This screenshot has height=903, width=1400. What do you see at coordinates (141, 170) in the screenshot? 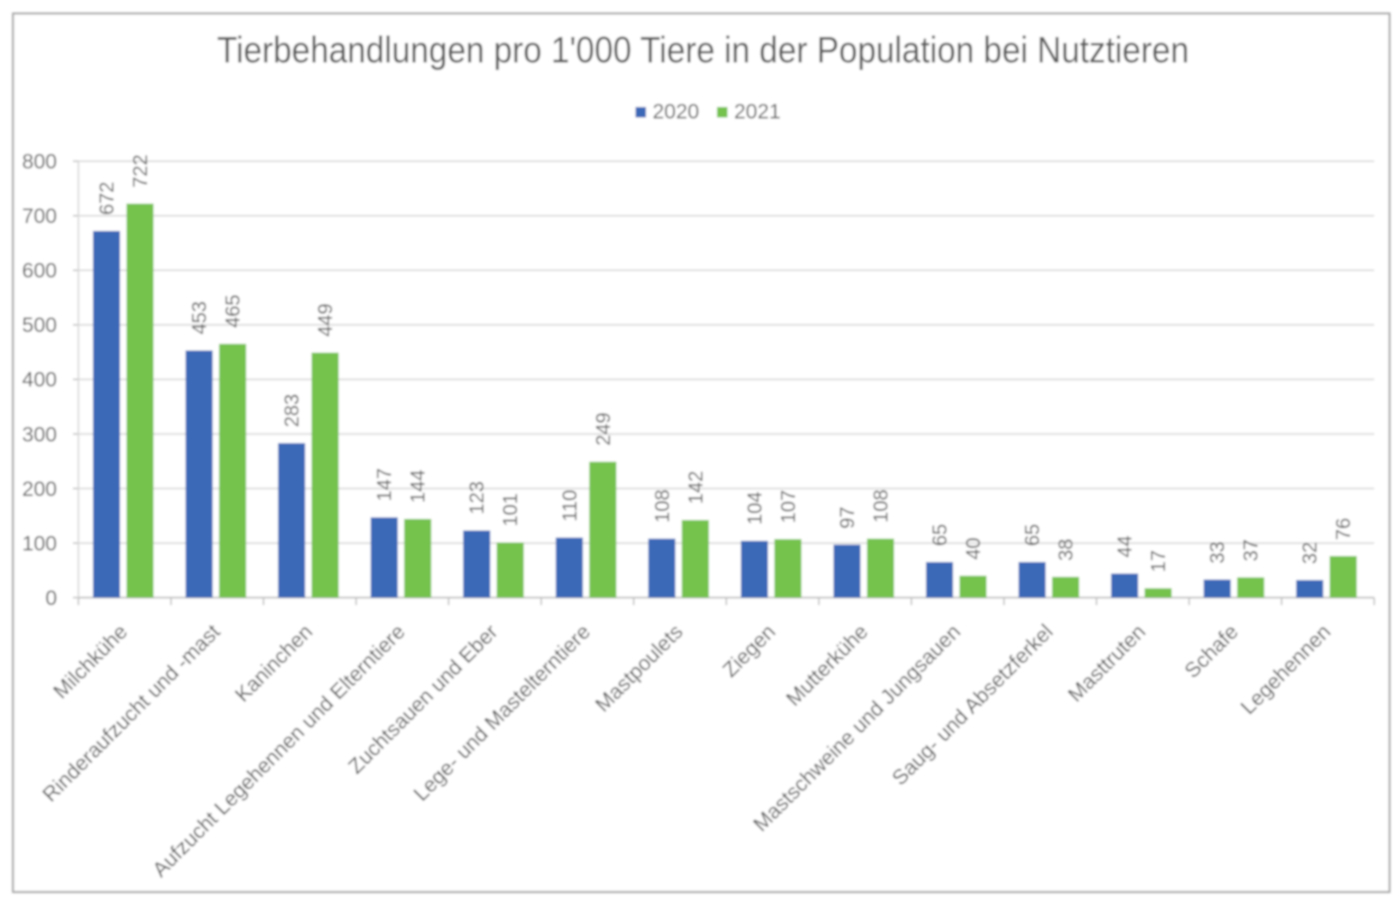
I see `svg-text: 722` at bounding box center [141, 170].